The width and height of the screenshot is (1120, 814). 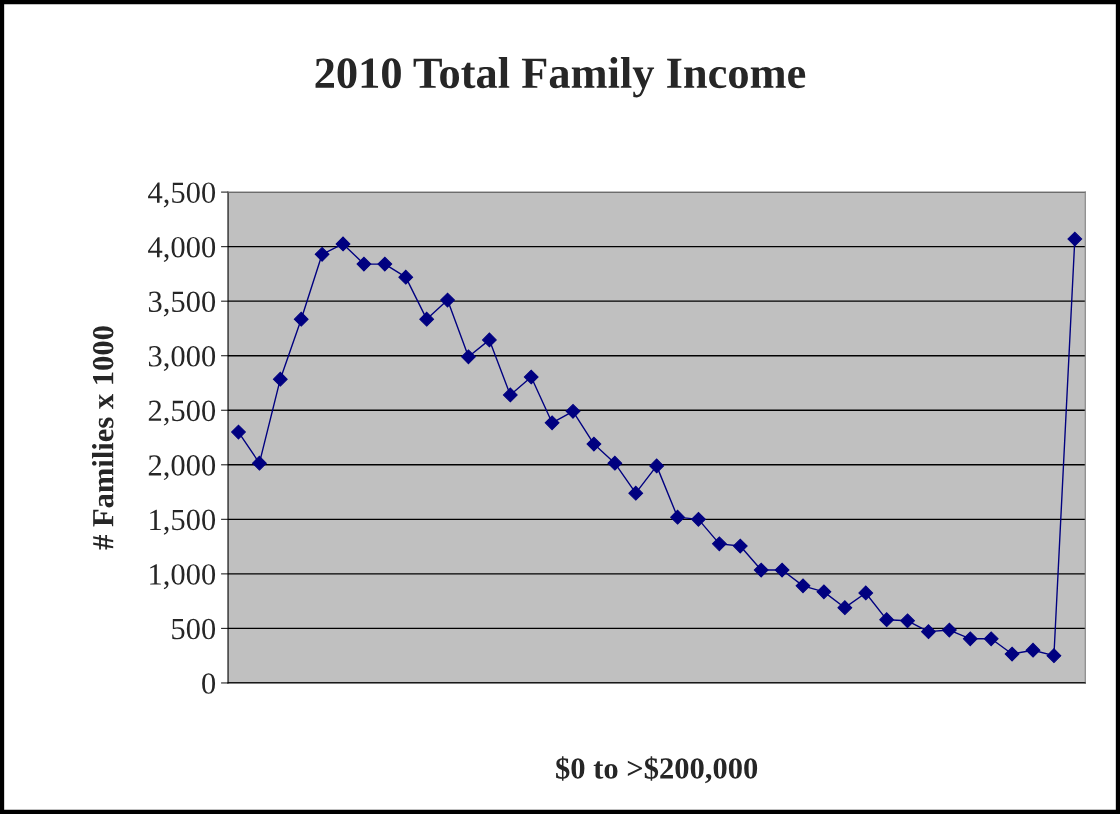 What do you see at coordinates (194, 629) in the screenshot?
I see `y-tick-label: 500` at bounding box center [194, 629].